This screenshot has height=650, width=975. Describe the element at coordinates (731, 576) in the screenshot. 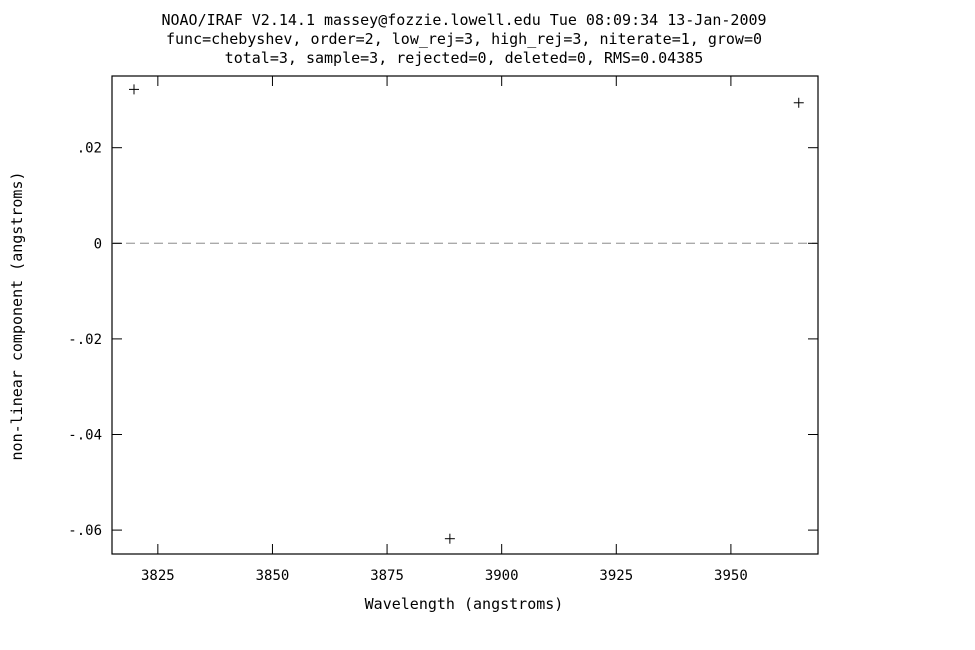

I see `x-tick-label: 3950` at that location.